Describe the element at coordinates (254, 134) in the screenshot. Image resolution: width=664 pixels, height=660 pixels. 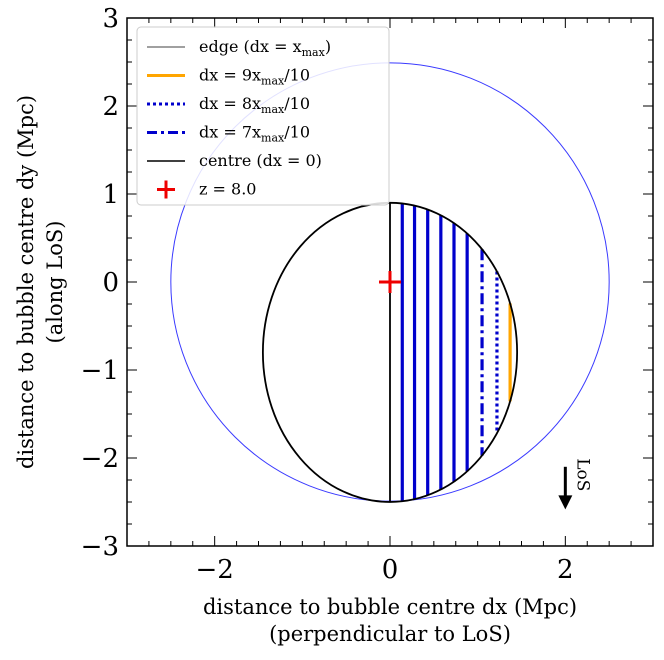
I see `legend-label: dx = 7xmax/10` at that location.